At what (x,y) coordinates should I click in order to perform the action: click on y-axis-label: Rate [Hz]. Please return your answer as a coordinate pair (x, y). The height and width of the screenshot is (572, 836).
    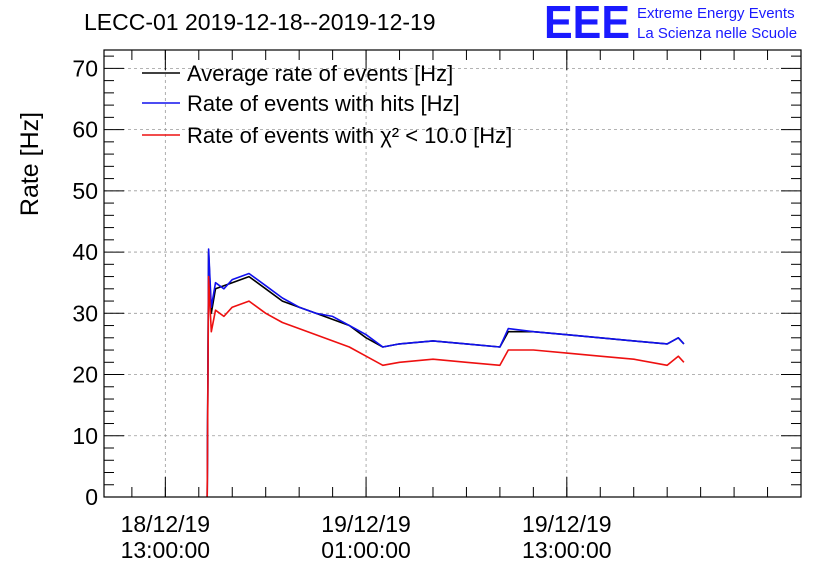
    Looking at the image, I should click on (30, 164).